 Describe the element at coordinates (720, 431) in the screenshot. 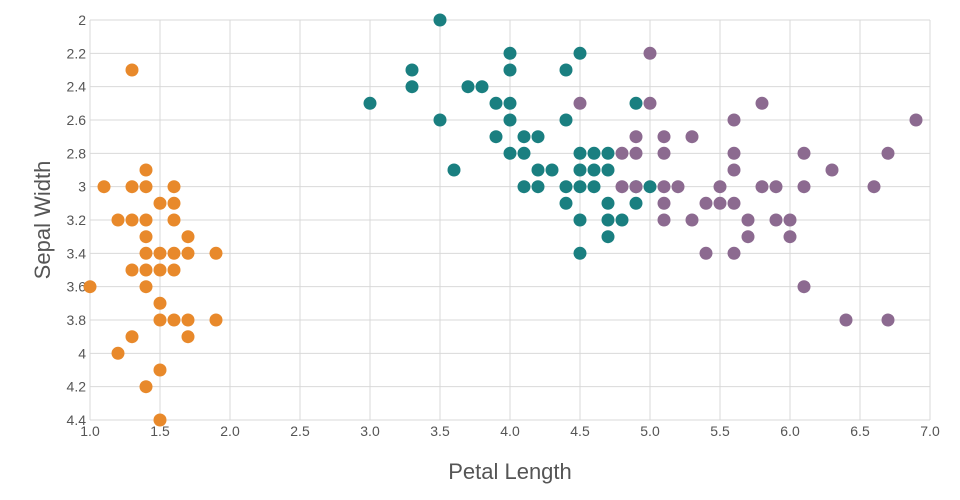

I see `x-tick-label: 5.5` at that location.